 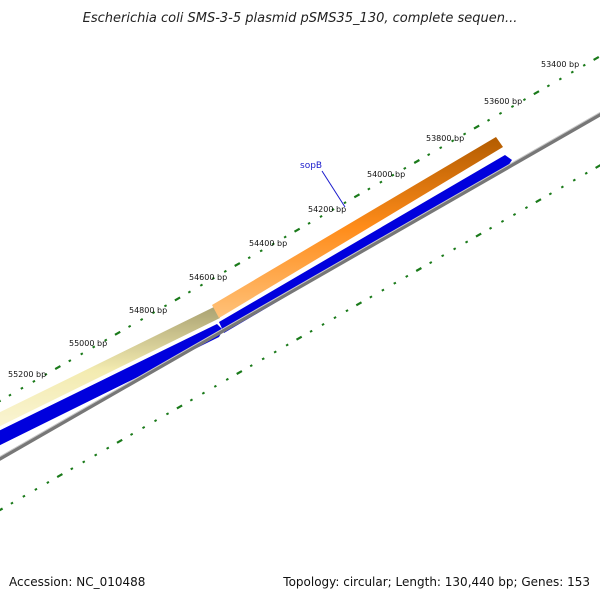 What do you see at coordinates (148, 310) in the screenshot?
I see `tick-label-54800: 54800 bp` at bounding box center [148, 310].